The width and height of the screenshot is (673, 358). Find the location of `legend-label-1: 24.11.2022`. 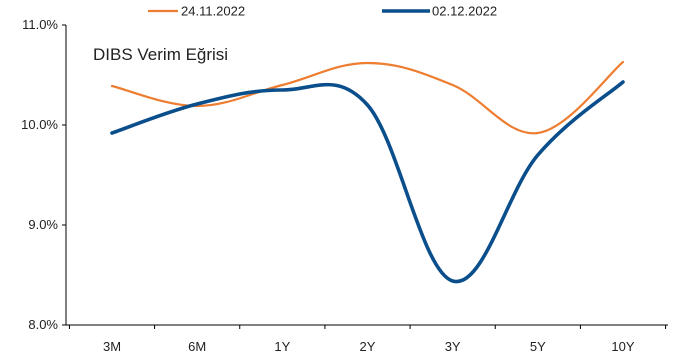

legend-label-1: 24.11.2022 is located at coordinates (213, 11).